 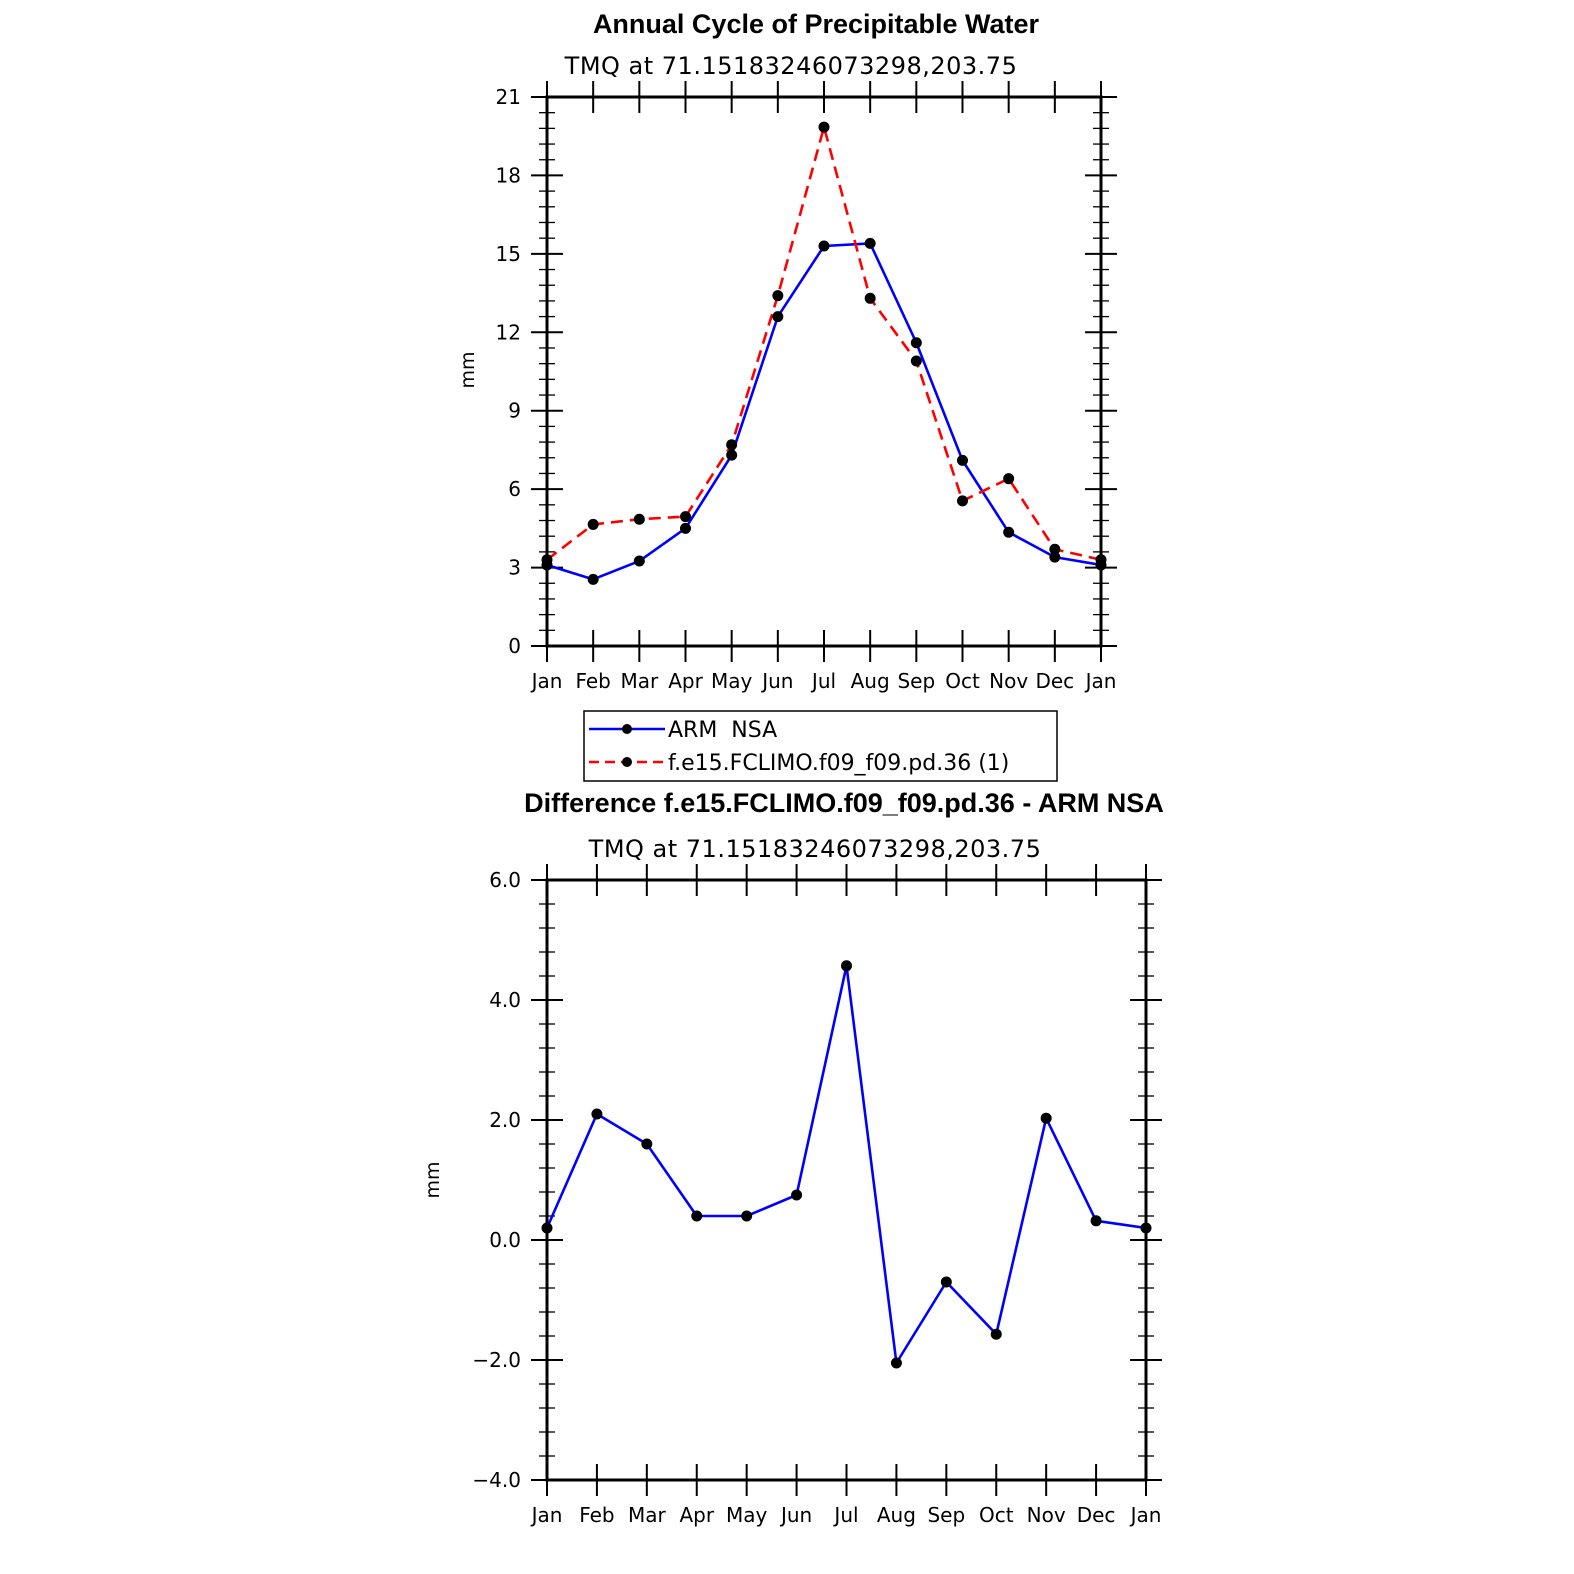 What do you see at coordinates (496, 1360) in the screenshot?
I see `y-tick-label: −2.0` at bounding box center [496, 1360].